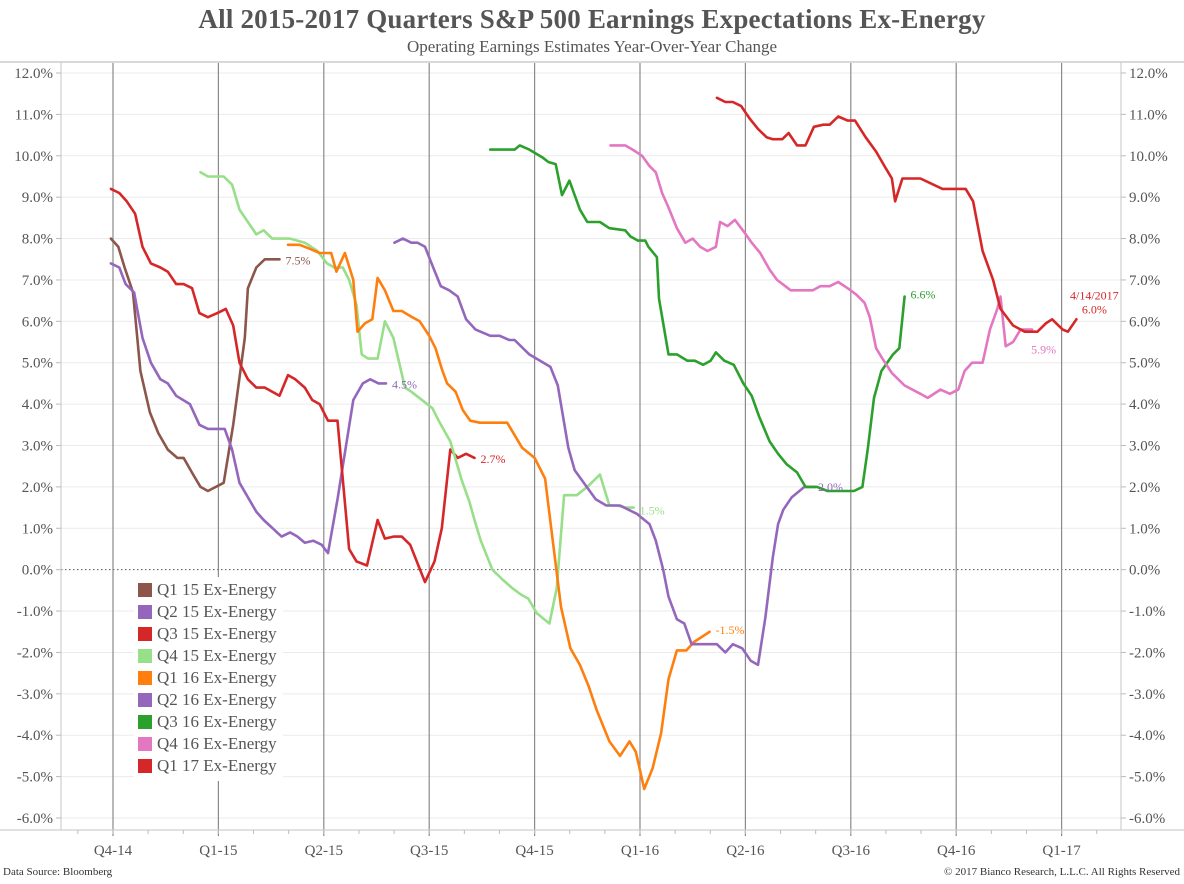 Image resolution: width=1184 pixels, height=884 pixels. What do you see at coordinates (324, 851) in the screenshot?
I see `x-tick-label: Q2-15` at bounding box center [324, 851].